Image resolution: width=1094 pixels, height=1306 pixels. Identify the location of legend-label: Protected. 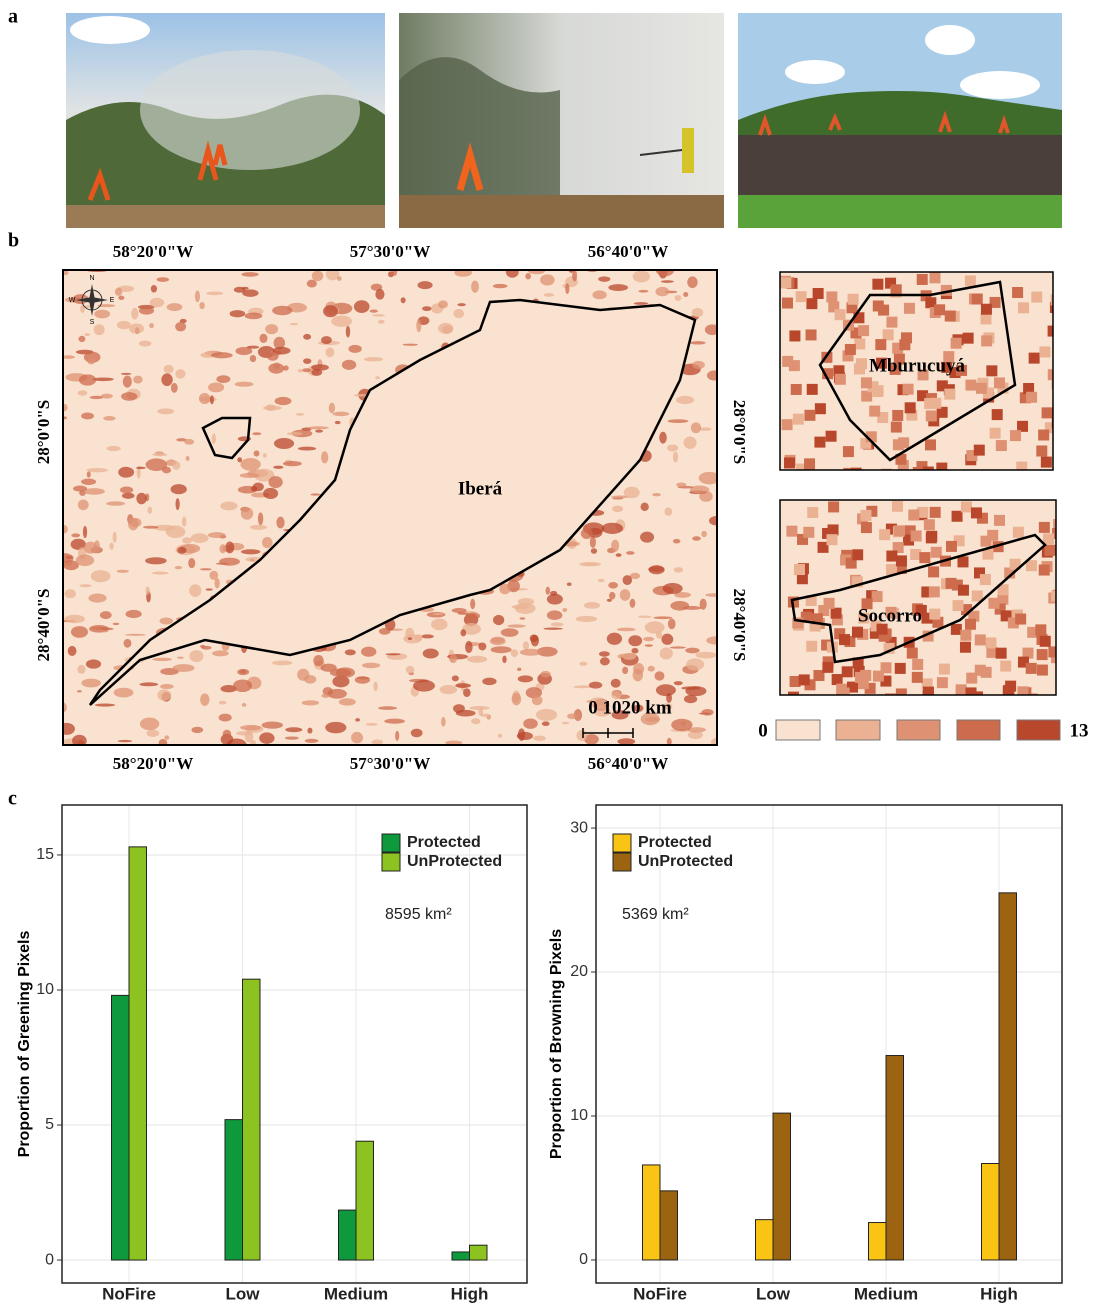
(675, 842).